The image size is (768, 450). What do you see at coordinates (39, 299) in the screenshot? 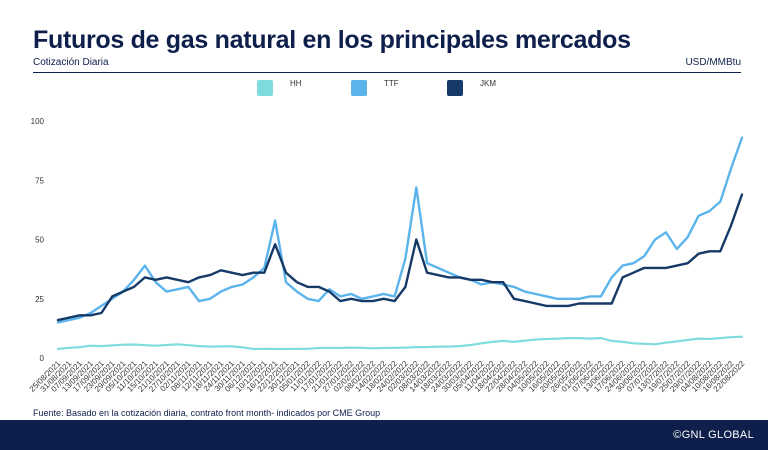
I see `y-tick-label: 25` at bounding box center [39, 299].